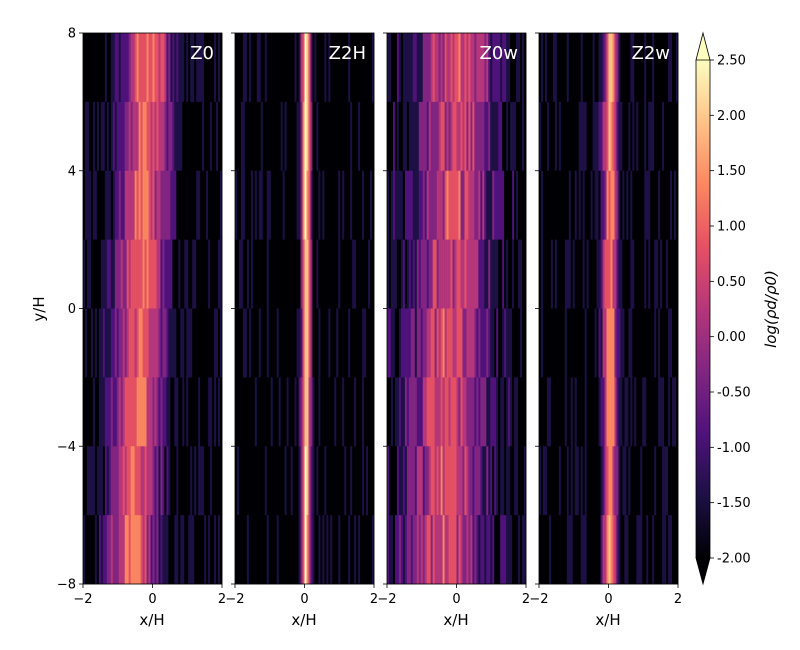  I want to click on x-tick-label: −2, so click(82, 599).